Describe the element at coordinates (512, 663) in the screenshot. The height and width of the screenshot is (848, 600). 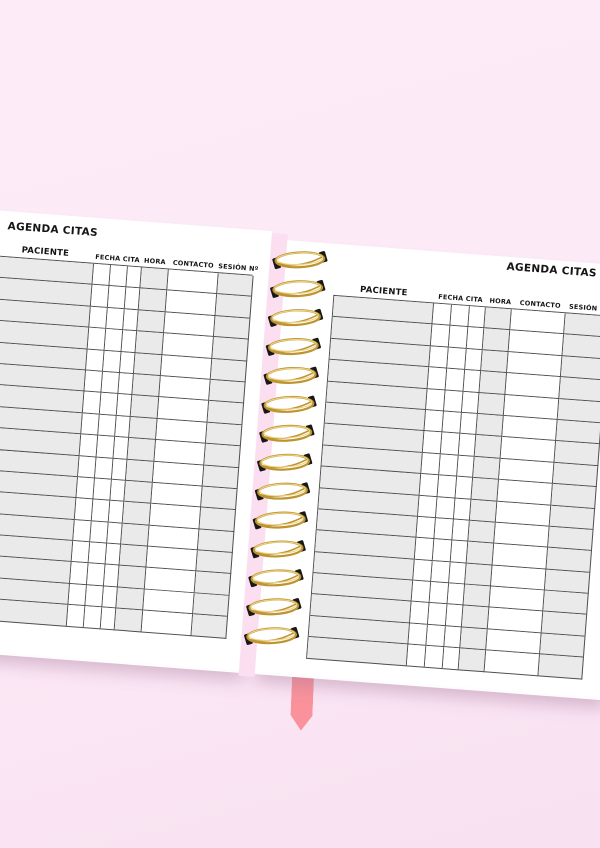
I see `table-cell-contacto` at that location.